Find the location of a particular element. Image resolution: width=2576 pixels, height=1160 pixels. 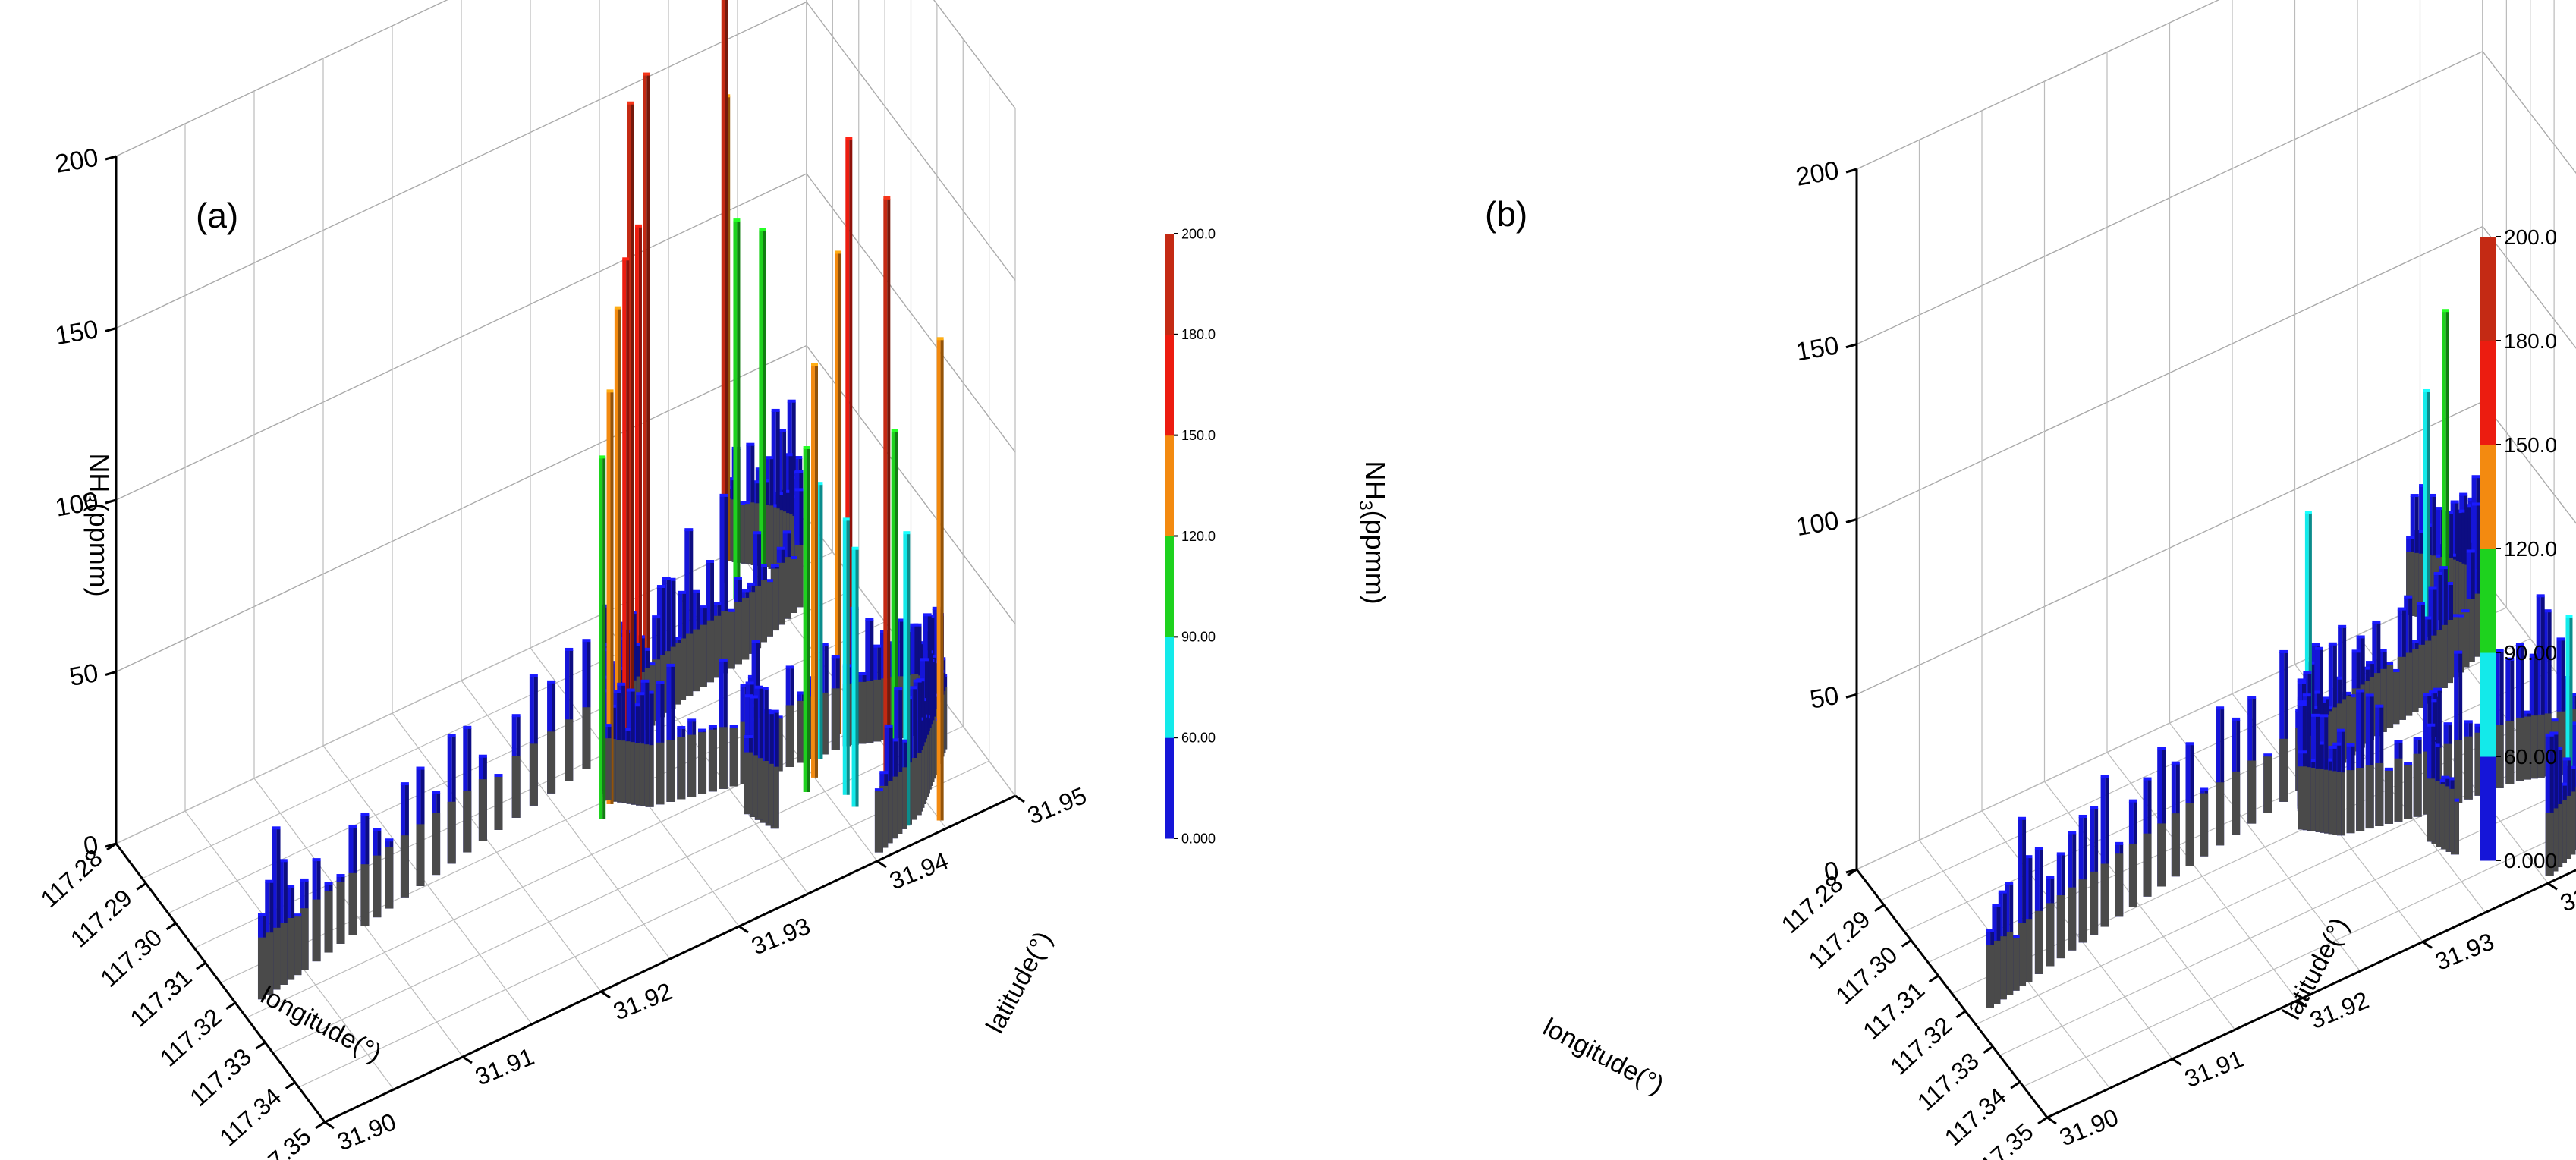

panel-a-bar-160-cap is located at coordinates (635, 705).